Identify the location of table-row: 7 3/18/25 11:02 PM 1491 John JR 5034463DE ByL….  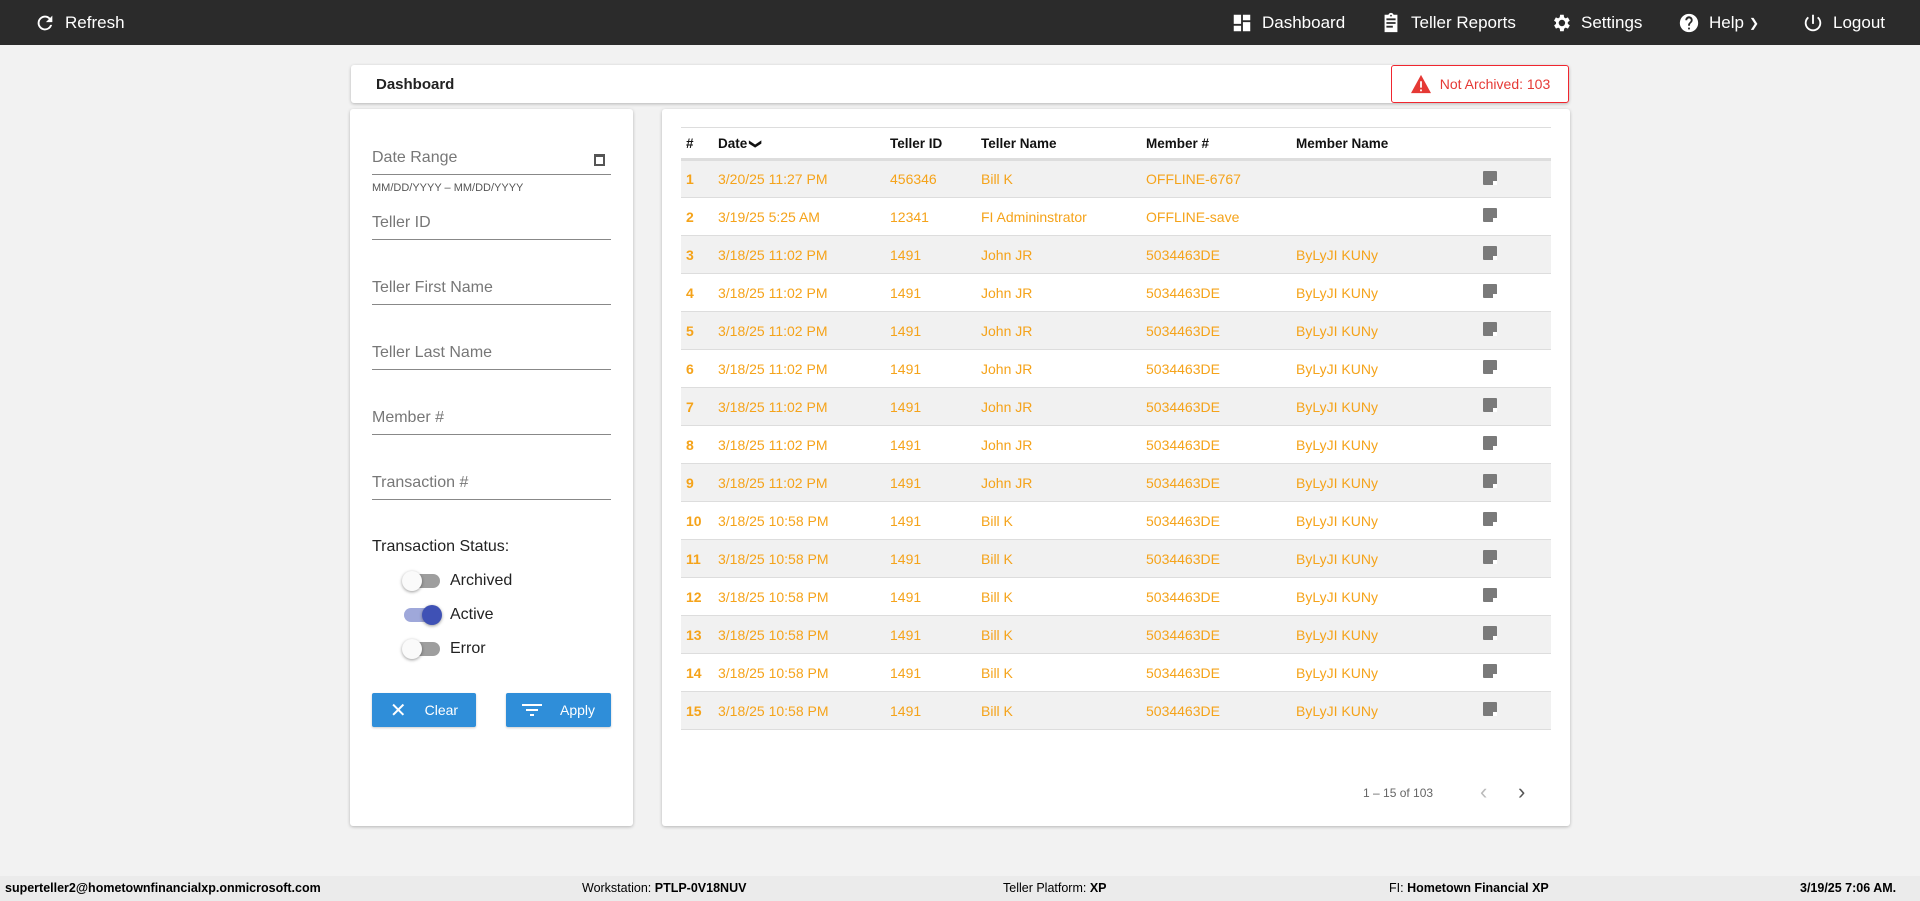
(1116, 406).